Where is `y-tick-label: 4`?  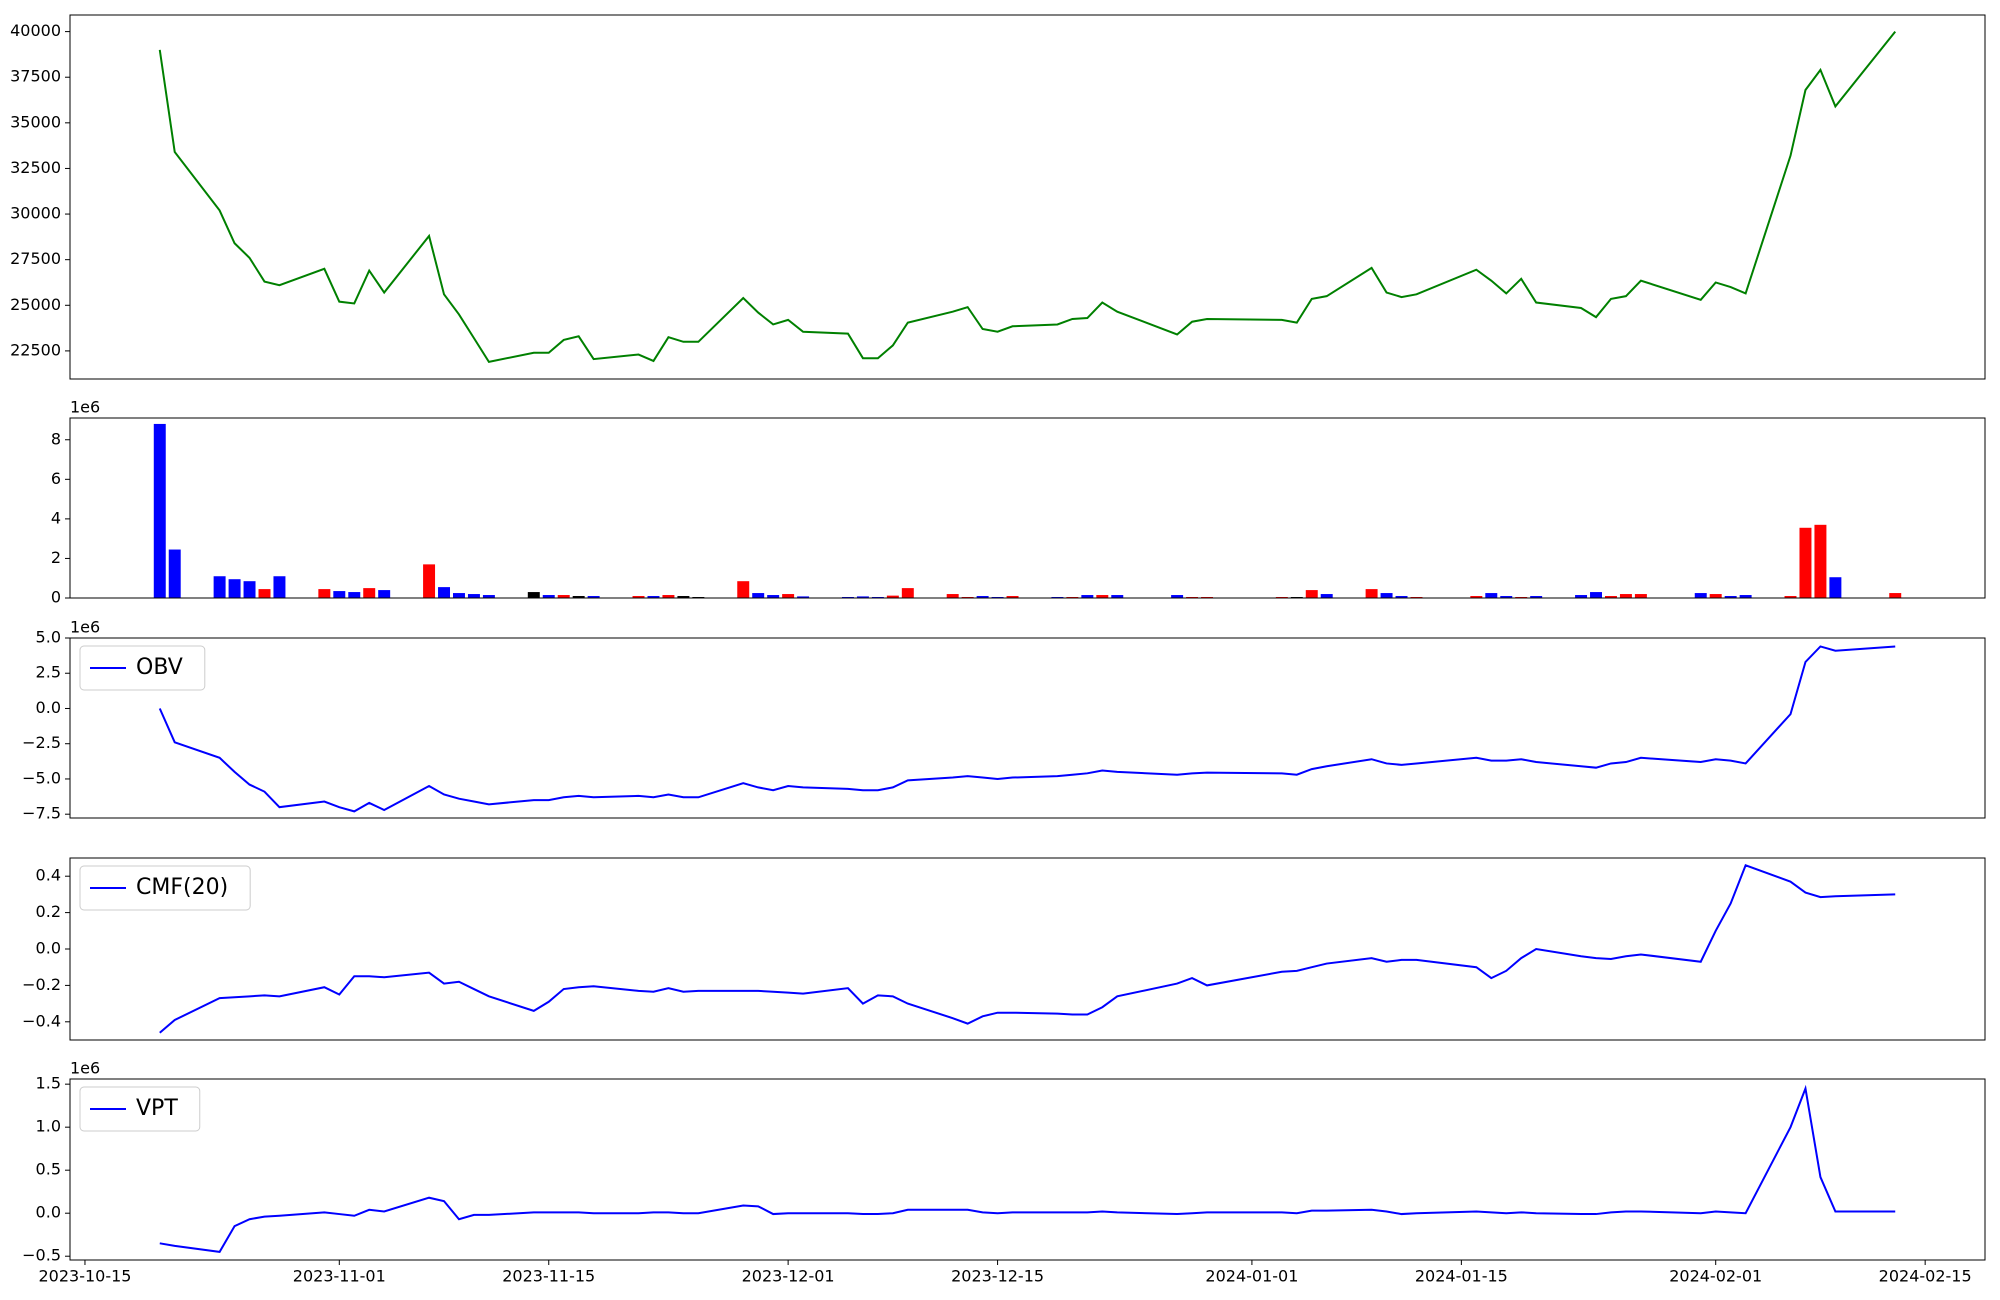
y-tick-label: 4 is located at coordinates (56, 517).